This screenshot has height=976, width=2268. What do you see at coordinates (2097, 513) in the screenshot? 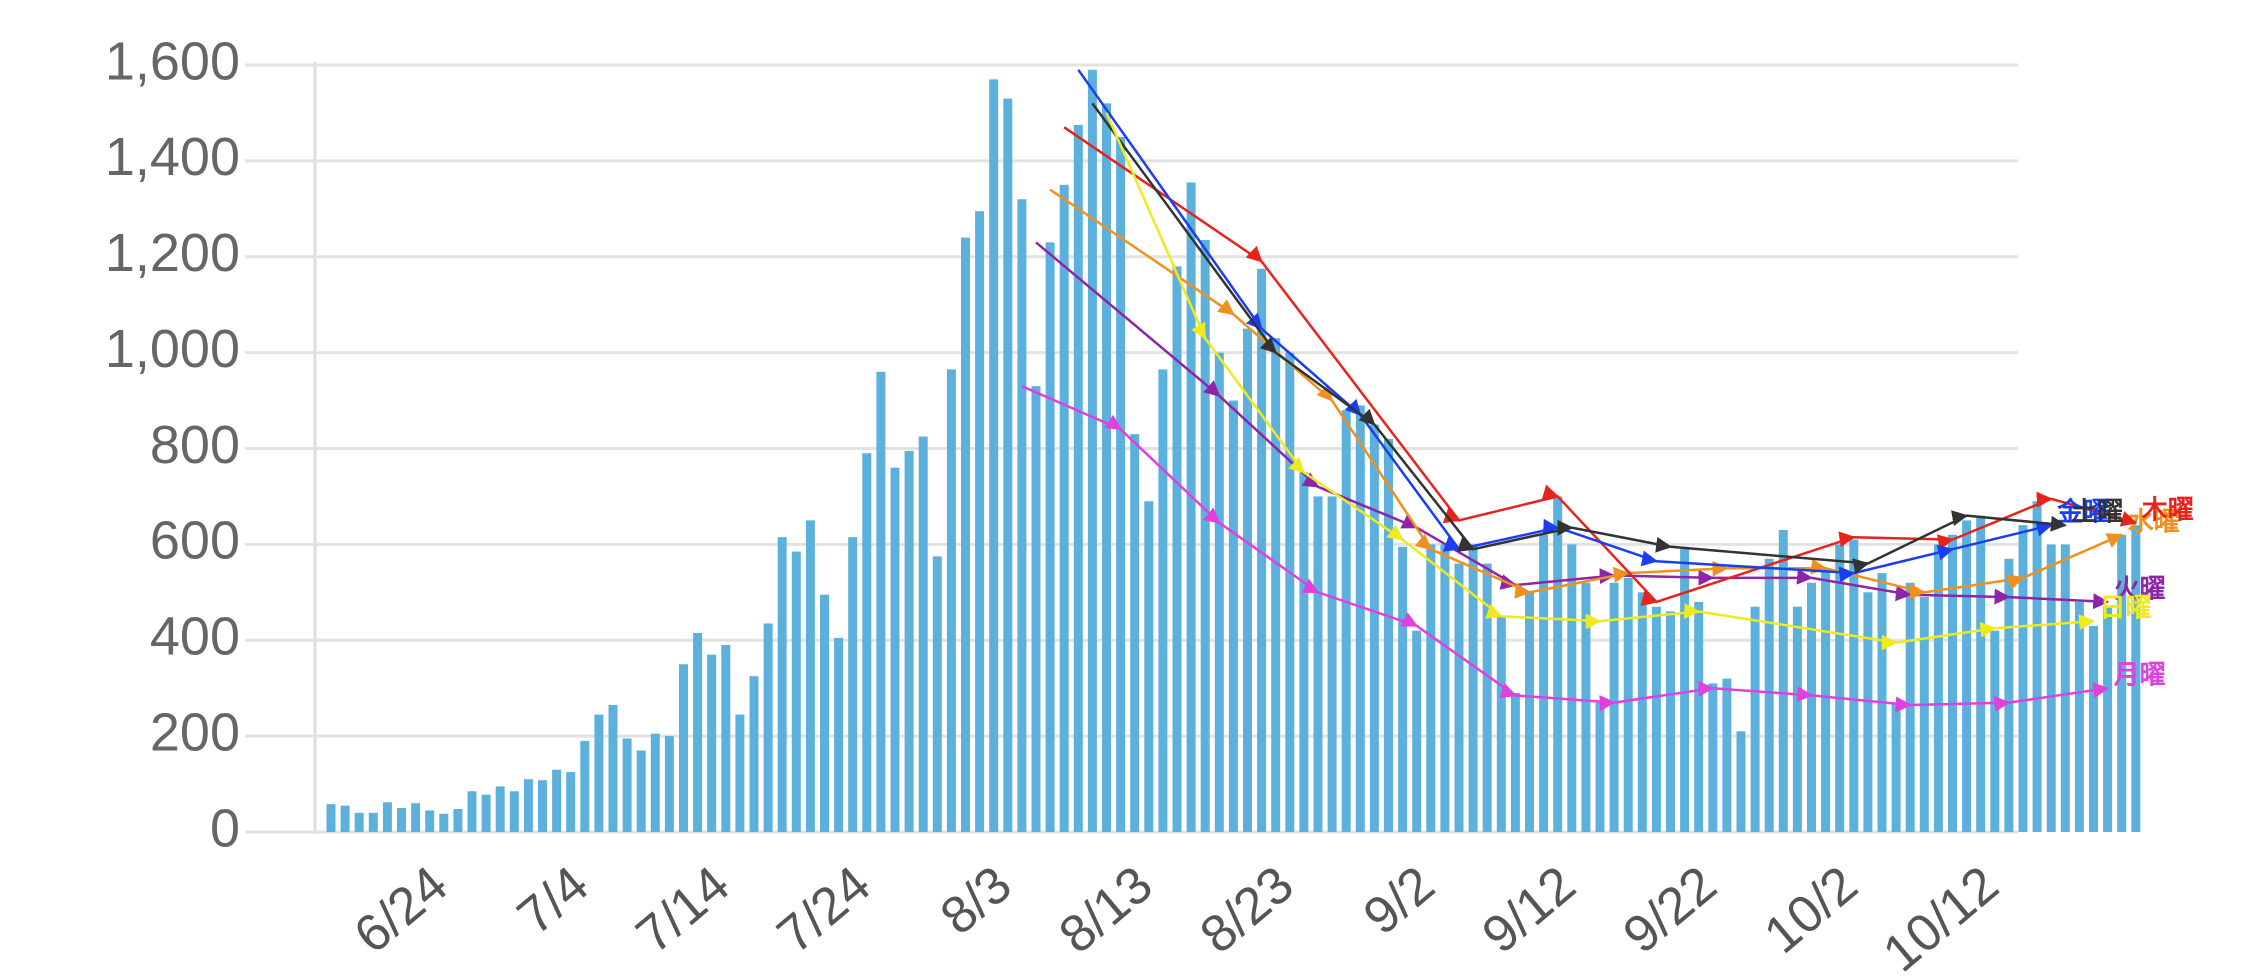
I see `legend-label: 土曜` at bounding box center [2097, 513].